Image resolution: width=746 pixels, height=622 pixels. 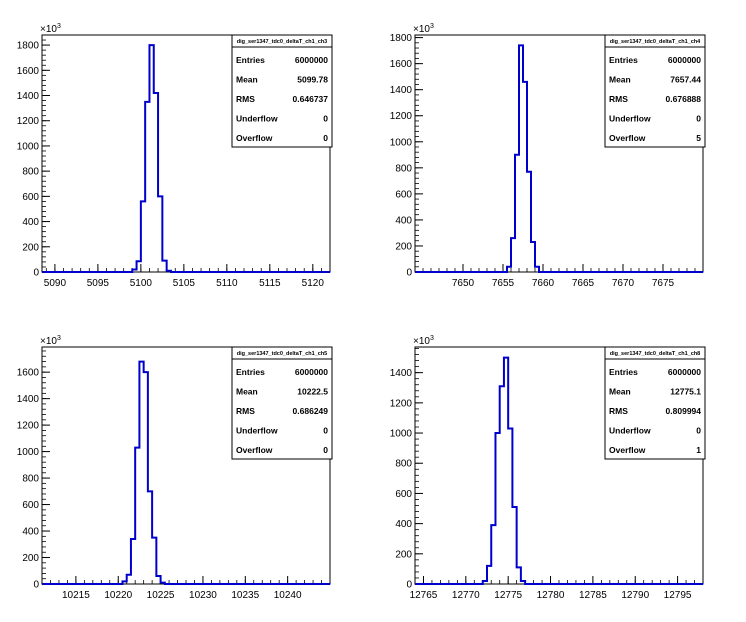 I want to click on stats-value: 12775.1, so click(x=685, y=392).